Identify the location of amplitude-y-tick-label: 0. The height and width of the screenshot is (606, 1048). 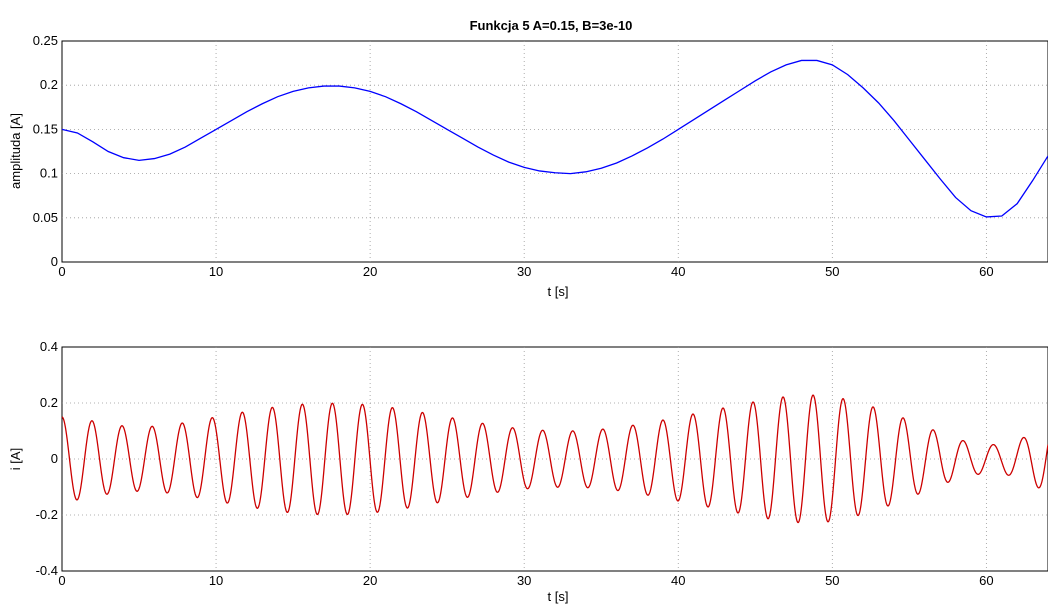
(54, 261).